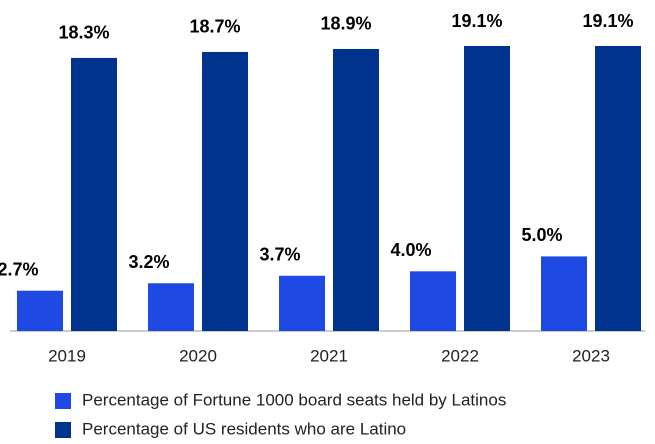  Describe the element at coordinates (591, 355) in the screenshot. I see `x-tick-label: 2023` at that location.